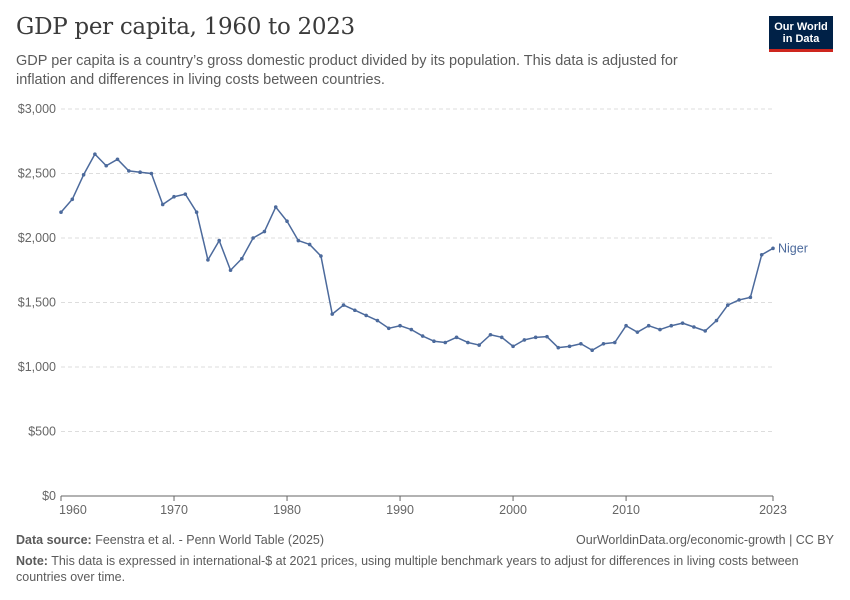 This screenshot has width=850, height=600. What do you see at coordinates (801, 38) in the screenshot?
I see `logo-line-2: in Data` at bounding box center [801, 38].